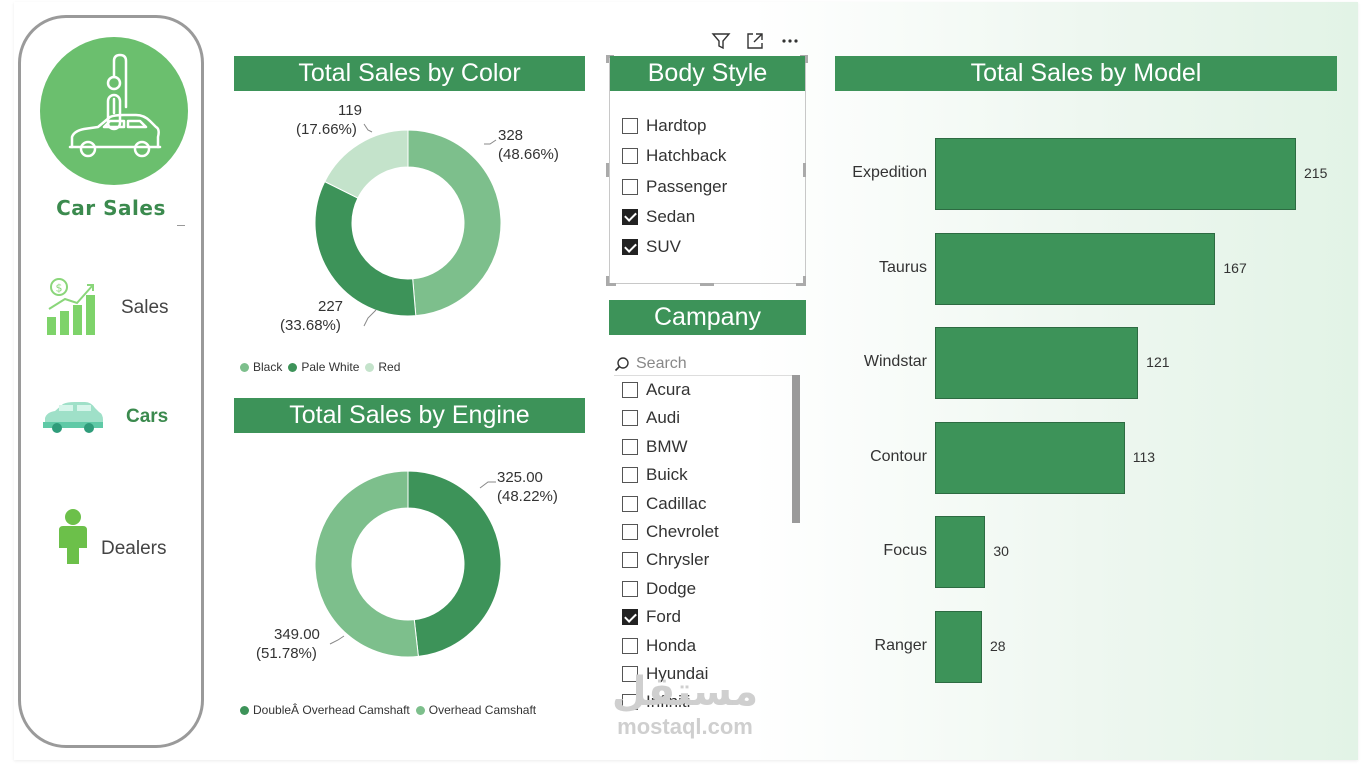  I want to click on company-scrollbar, so click(796, 449).